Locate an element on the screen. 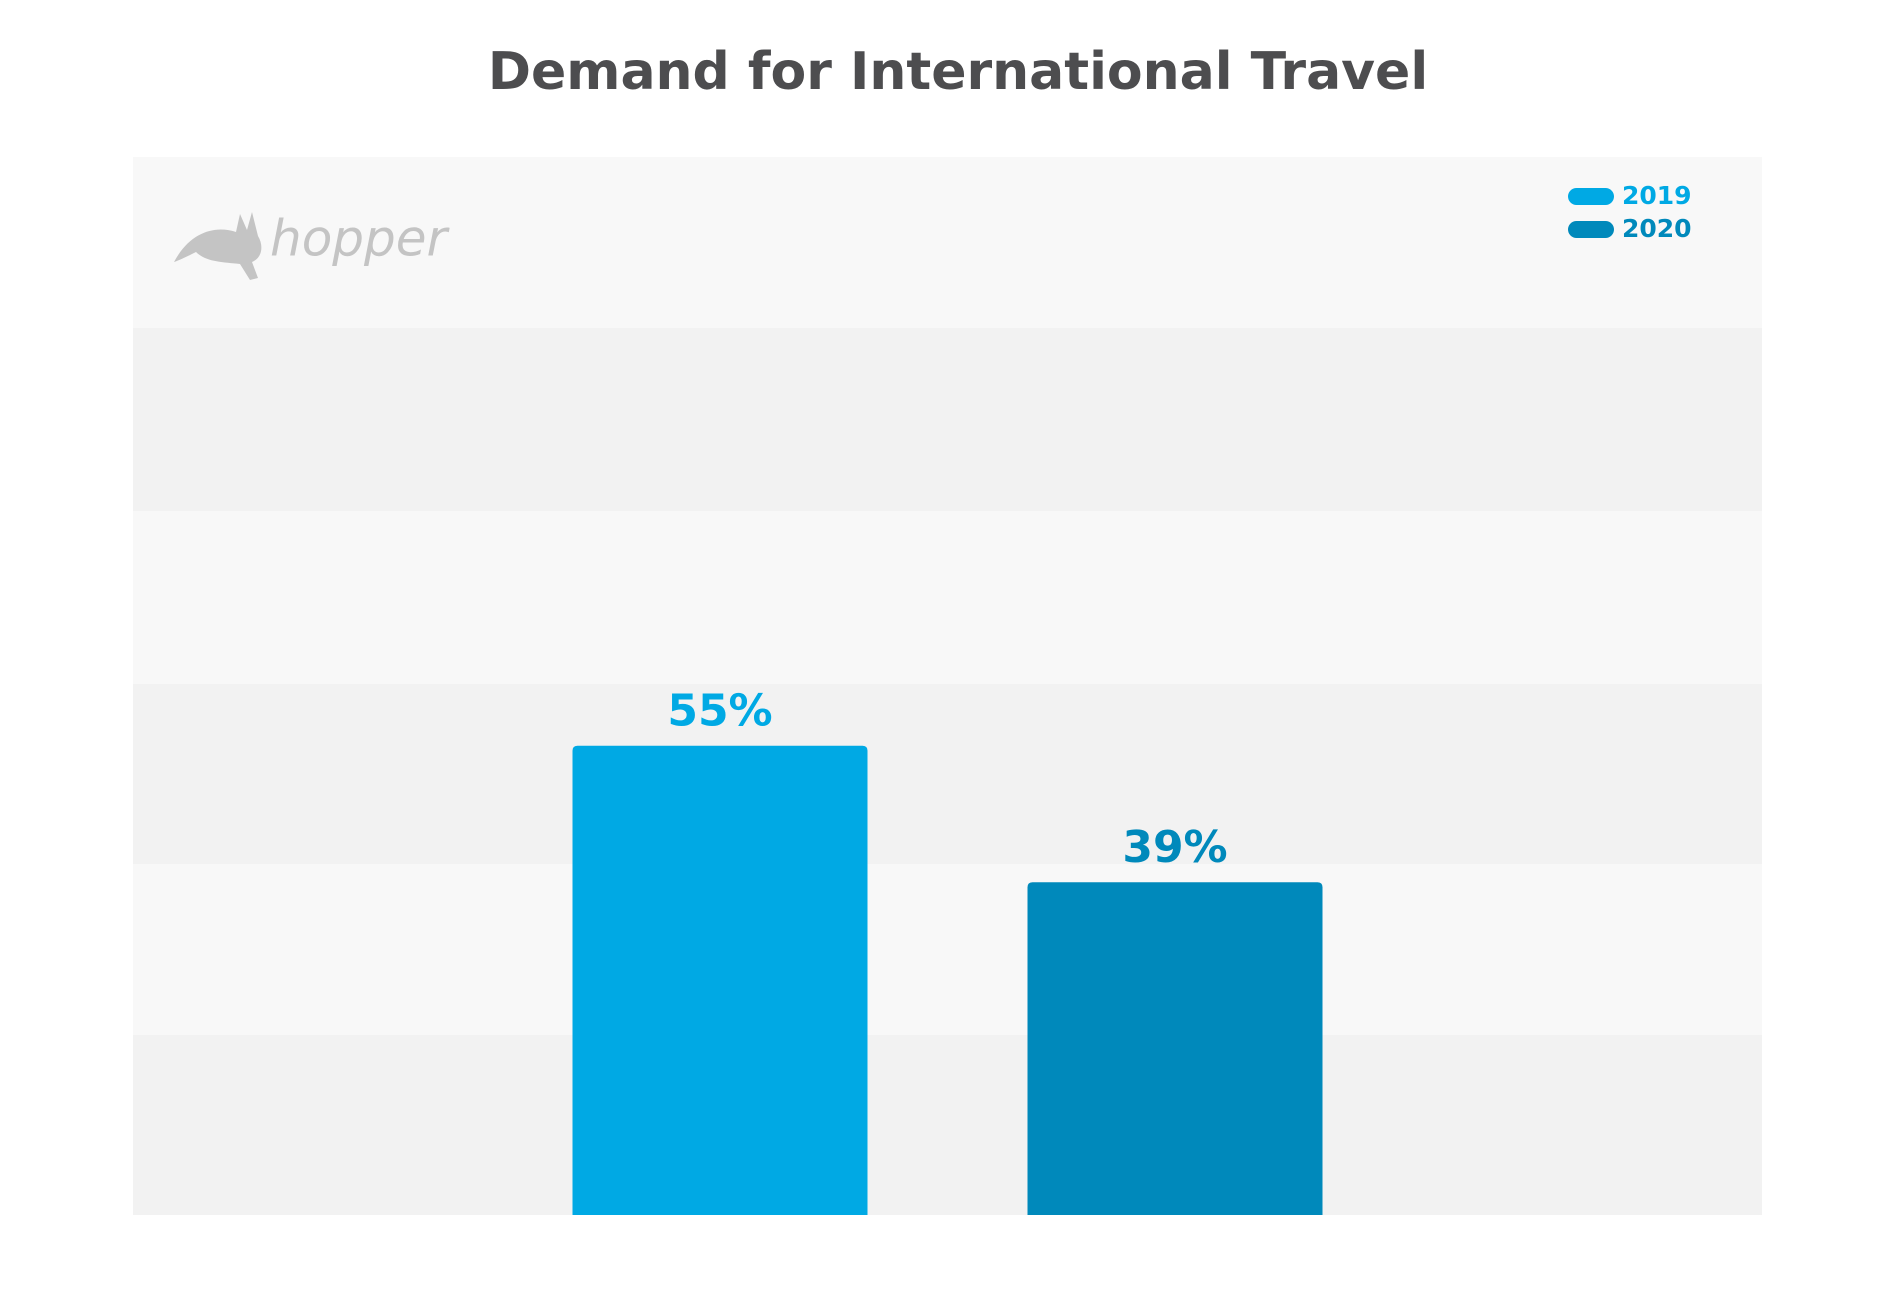 Image resolution: width=1888 pixels, height=1292 pixels. logo: hopper is located at coordinates (312, 245).